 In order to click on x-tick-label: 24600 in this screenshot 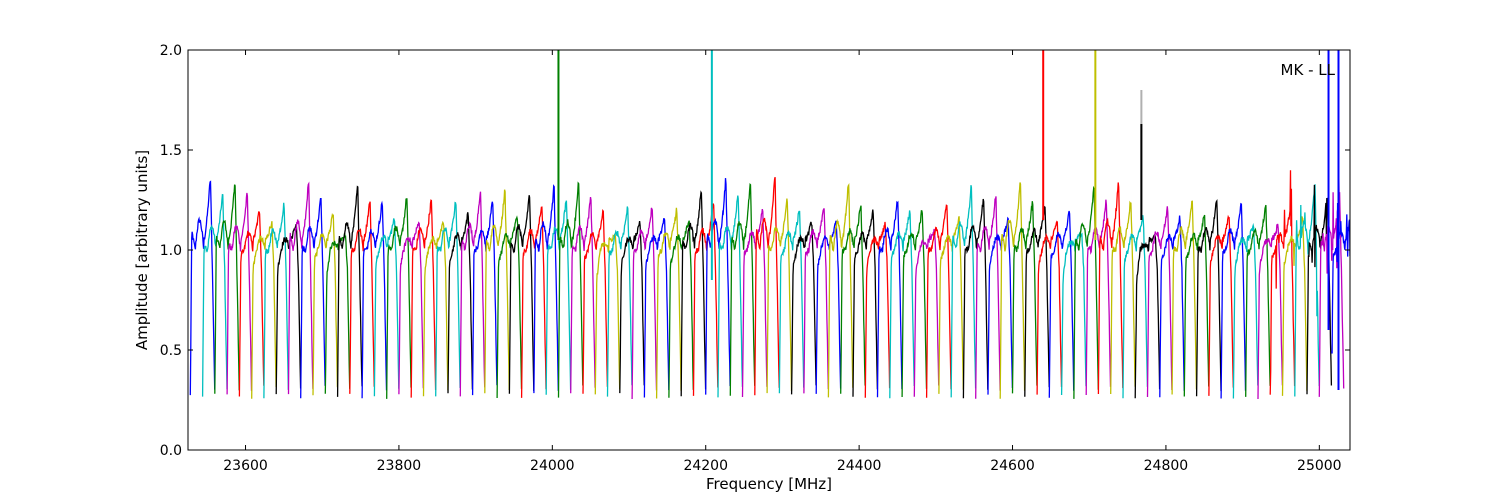, I will do `click(1012, 466)`.